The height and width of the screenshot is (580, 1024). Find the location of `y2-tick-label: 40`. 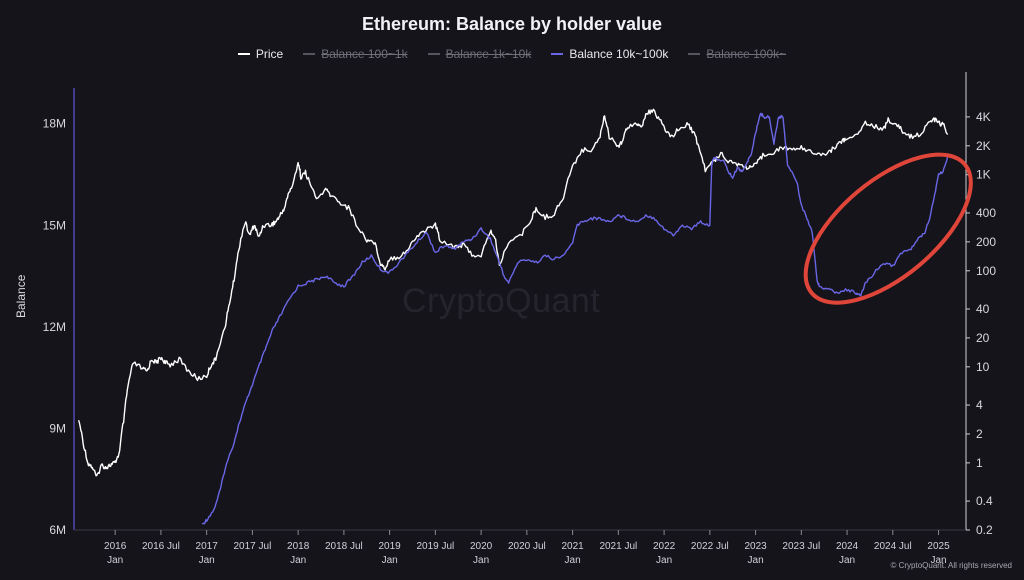

y2-tick-label: 40 is located at coordinates (983, 309).